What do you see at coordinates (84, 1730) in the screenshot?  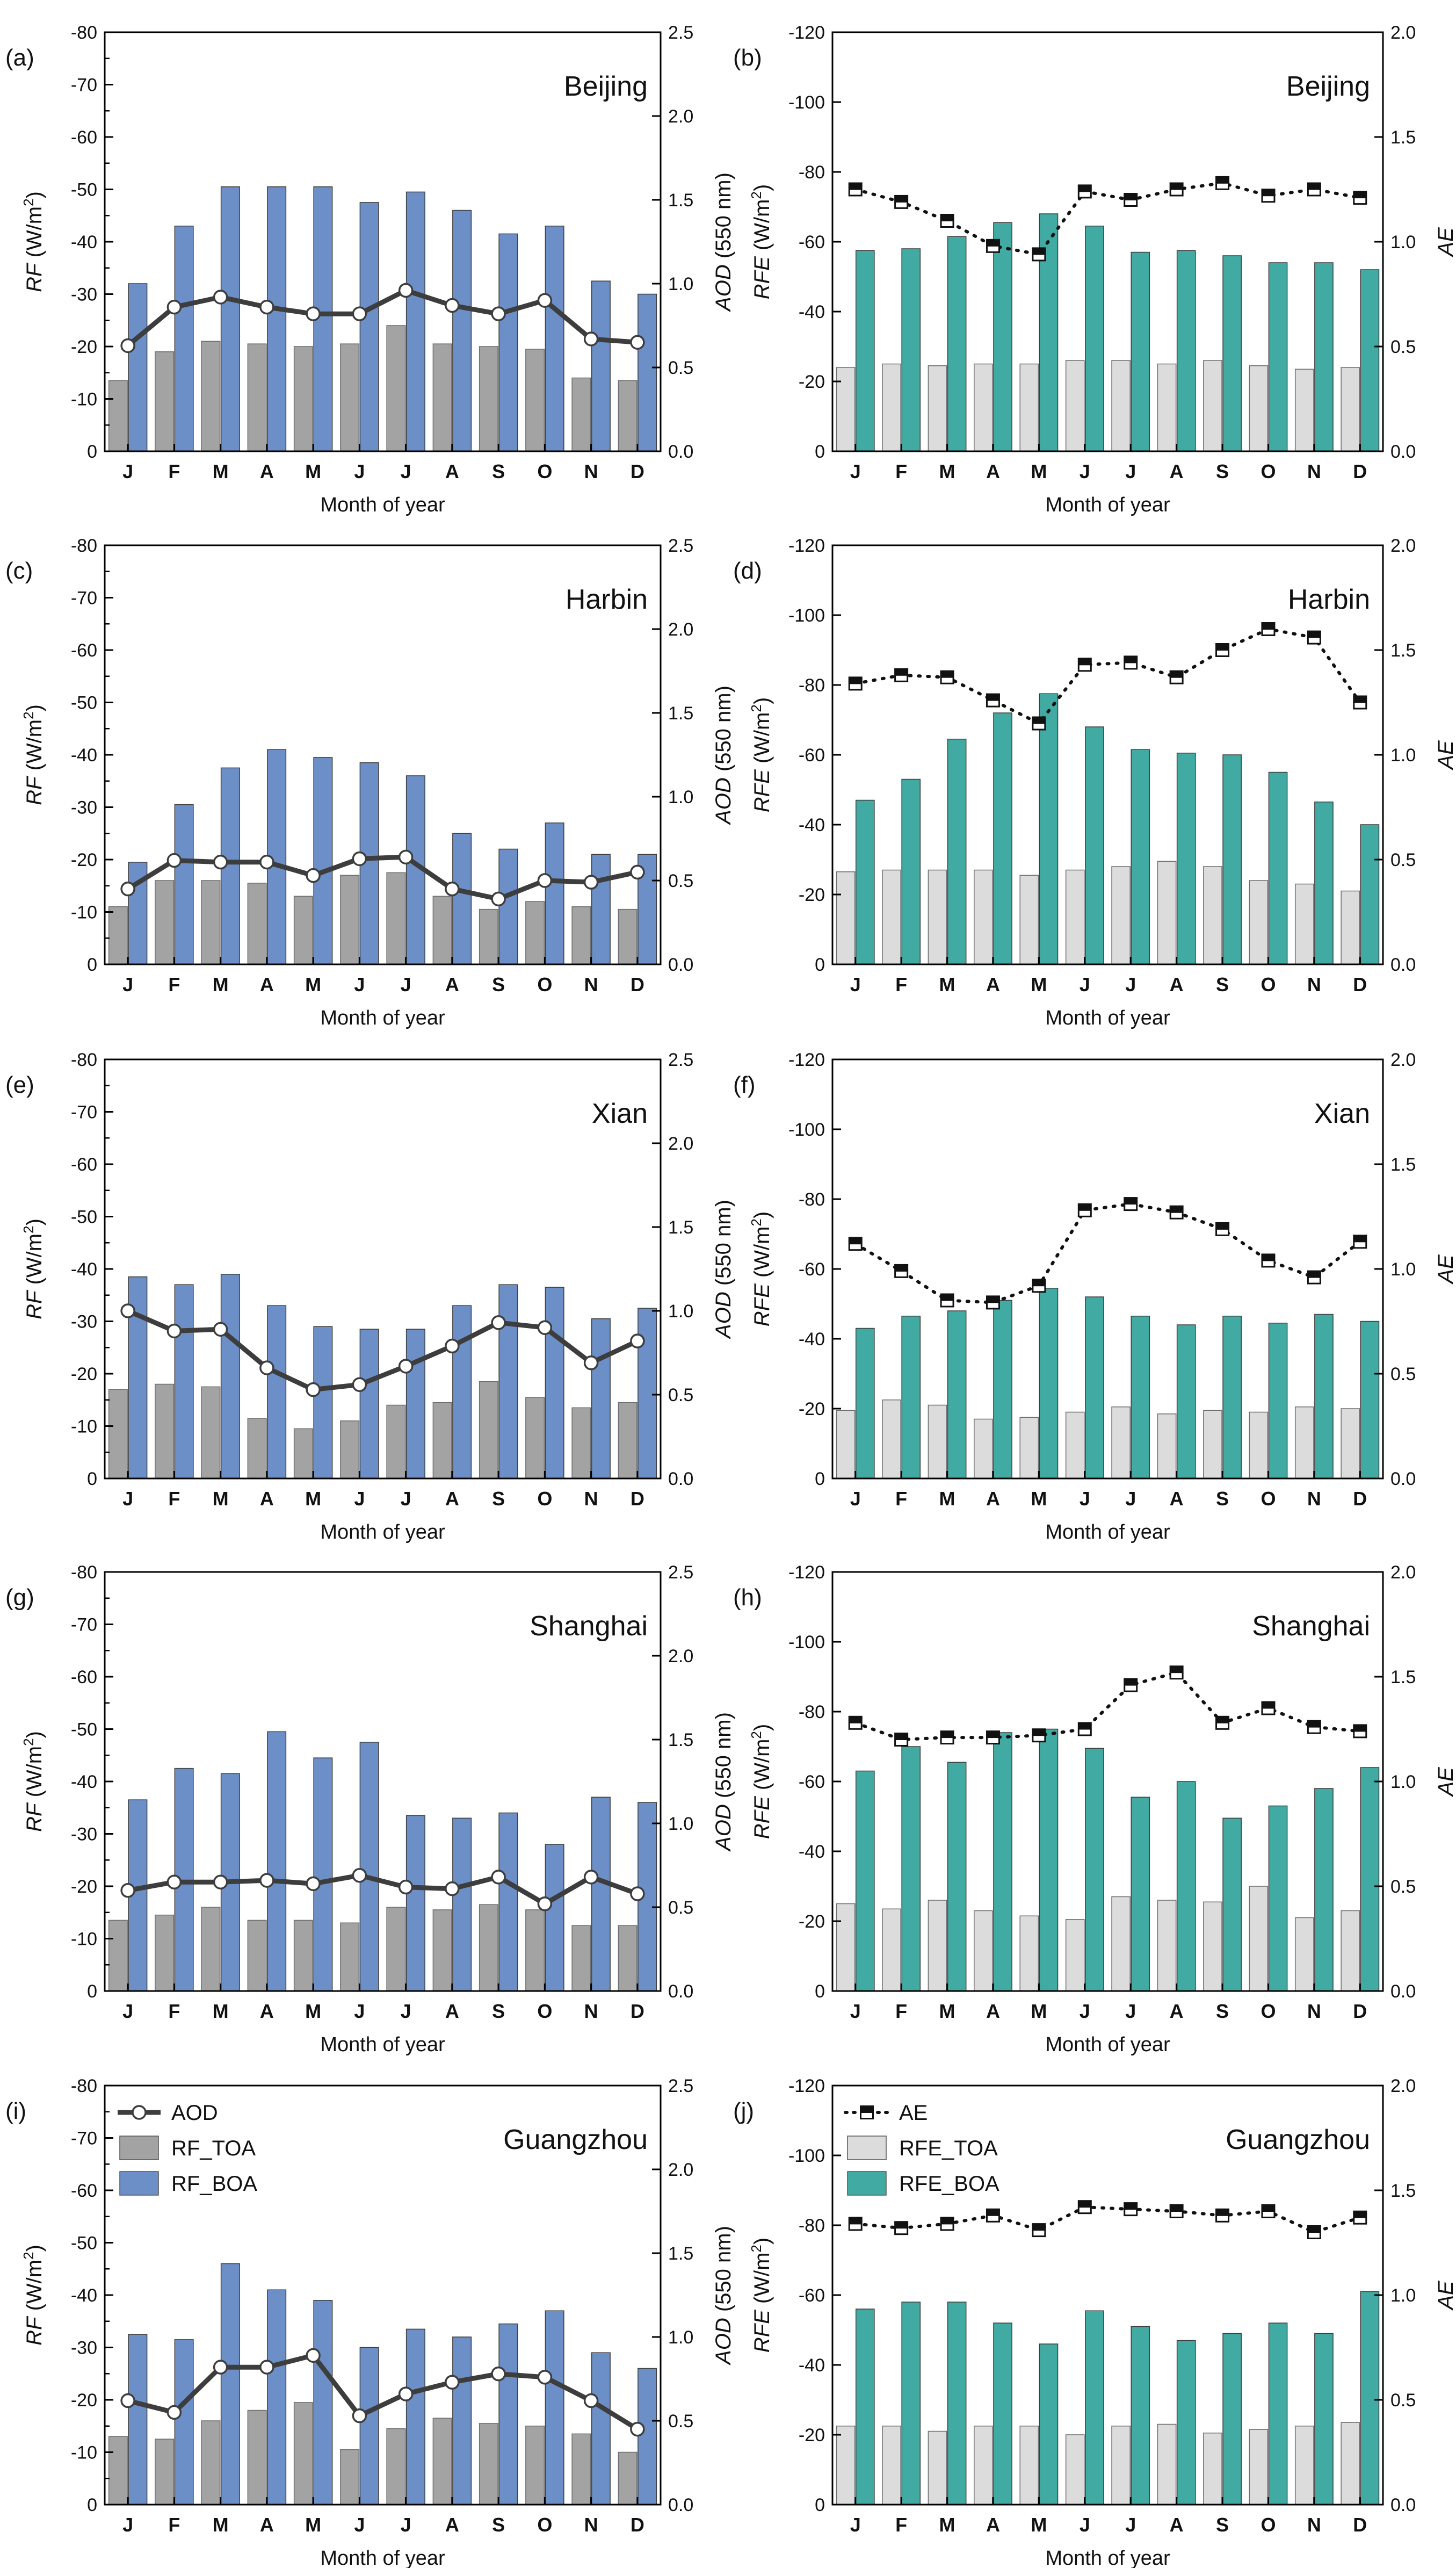 I see `y-tick-label: -50` at bounding box center [84, 1730].